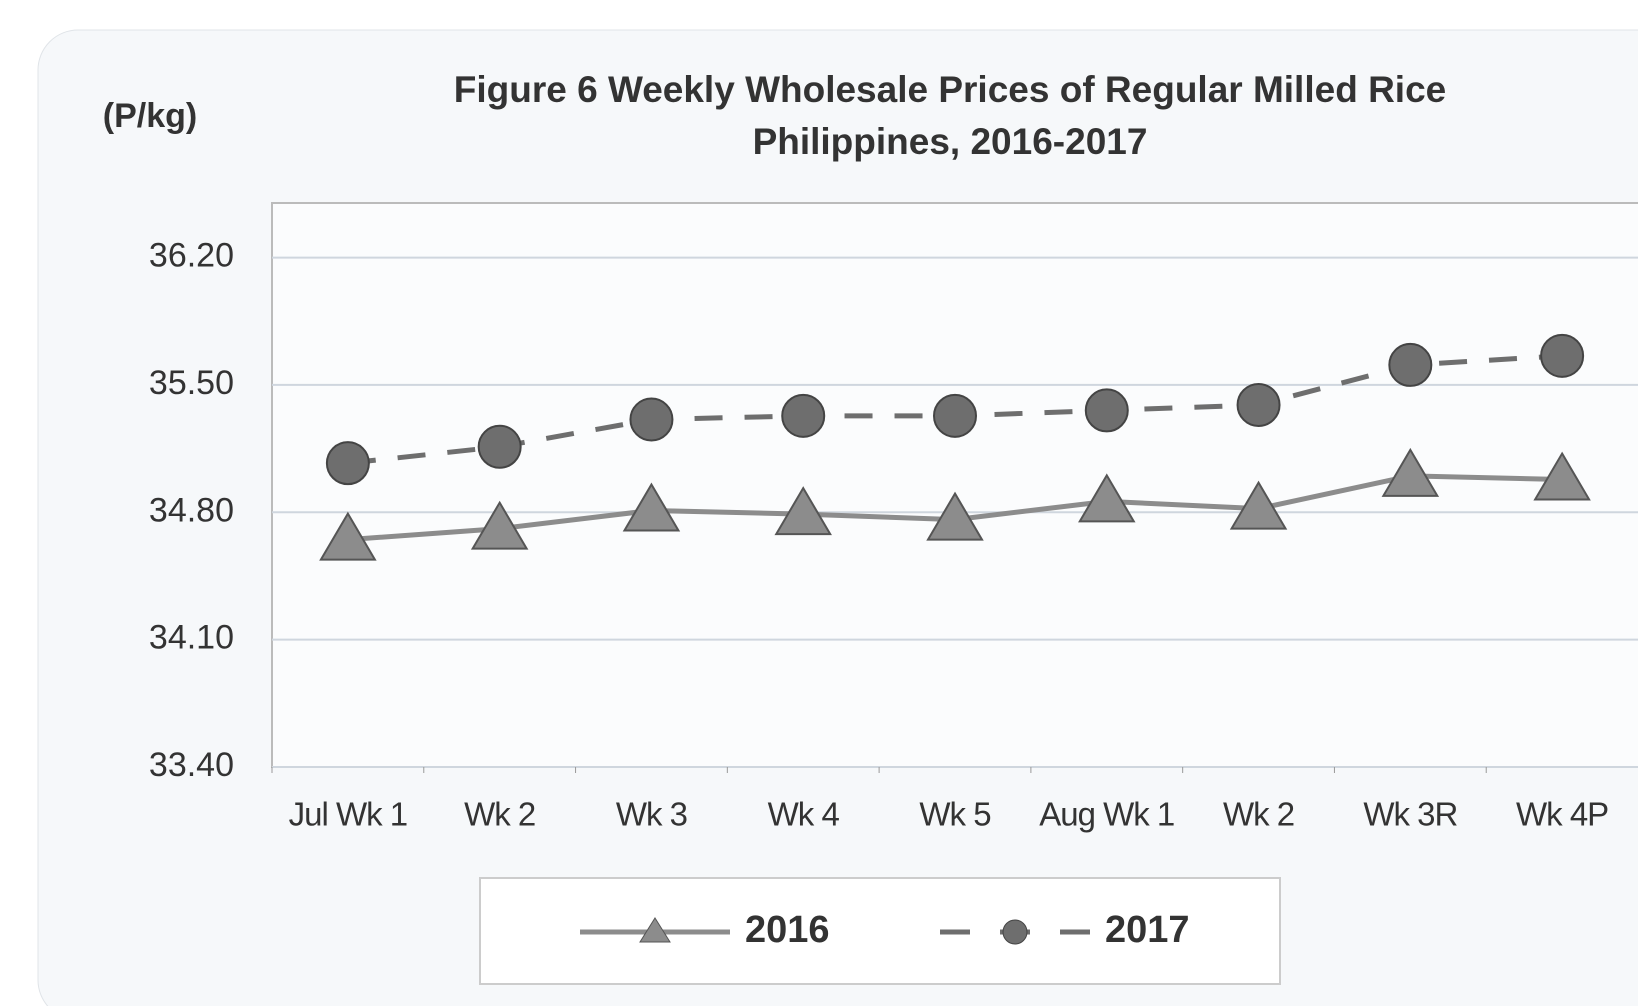 The width and height of the screenshot is (1638, 1006). What do you see at coordinates (191, 510) in the screenshot?
I see `y-tick-label: 34.80` at bounding box center [191, 510].